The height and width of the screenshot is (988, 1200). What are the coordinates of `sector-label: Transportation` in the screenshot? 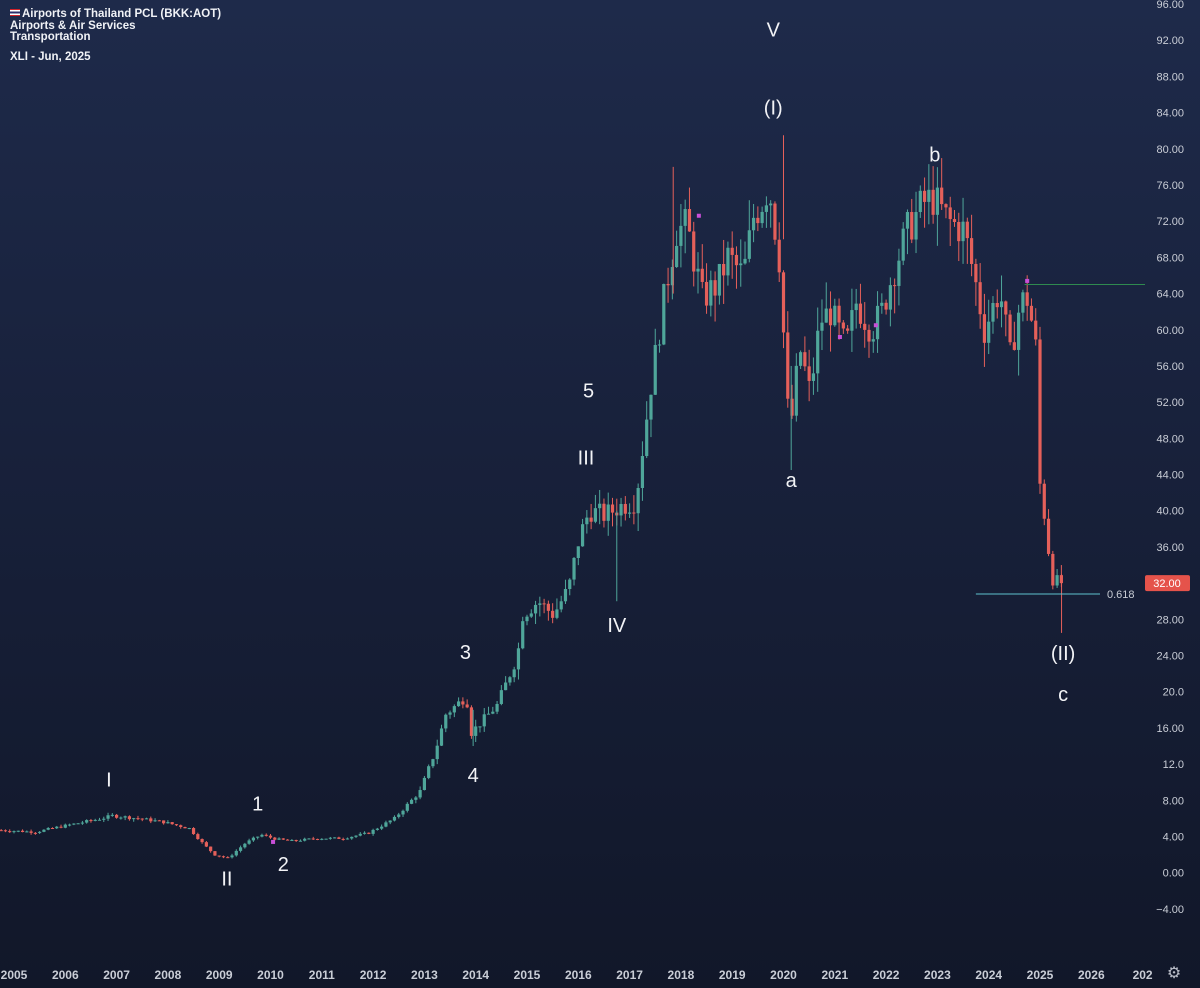 It's located at (50, 37).